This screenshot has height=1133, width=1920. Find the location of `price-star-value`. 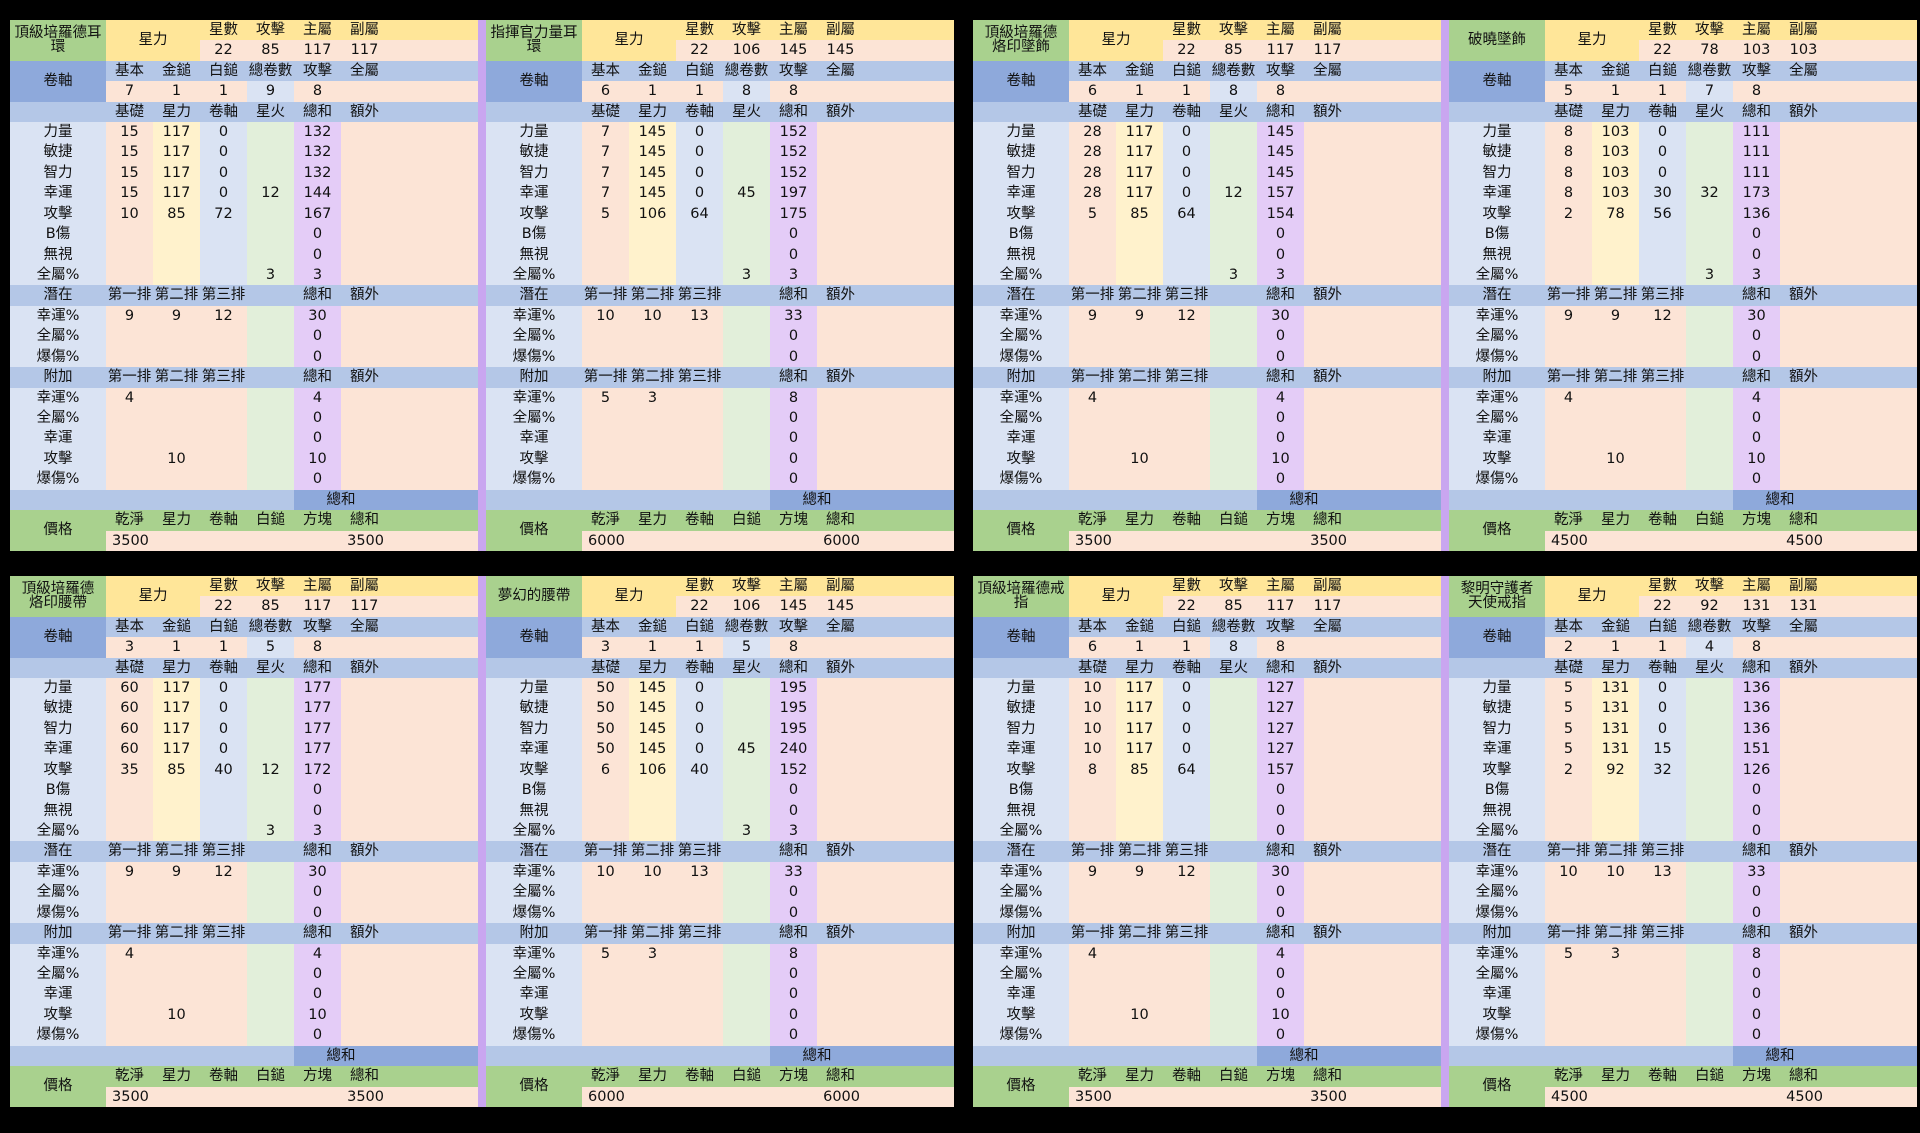

price-star-value is located at coordinates (1139, 540).